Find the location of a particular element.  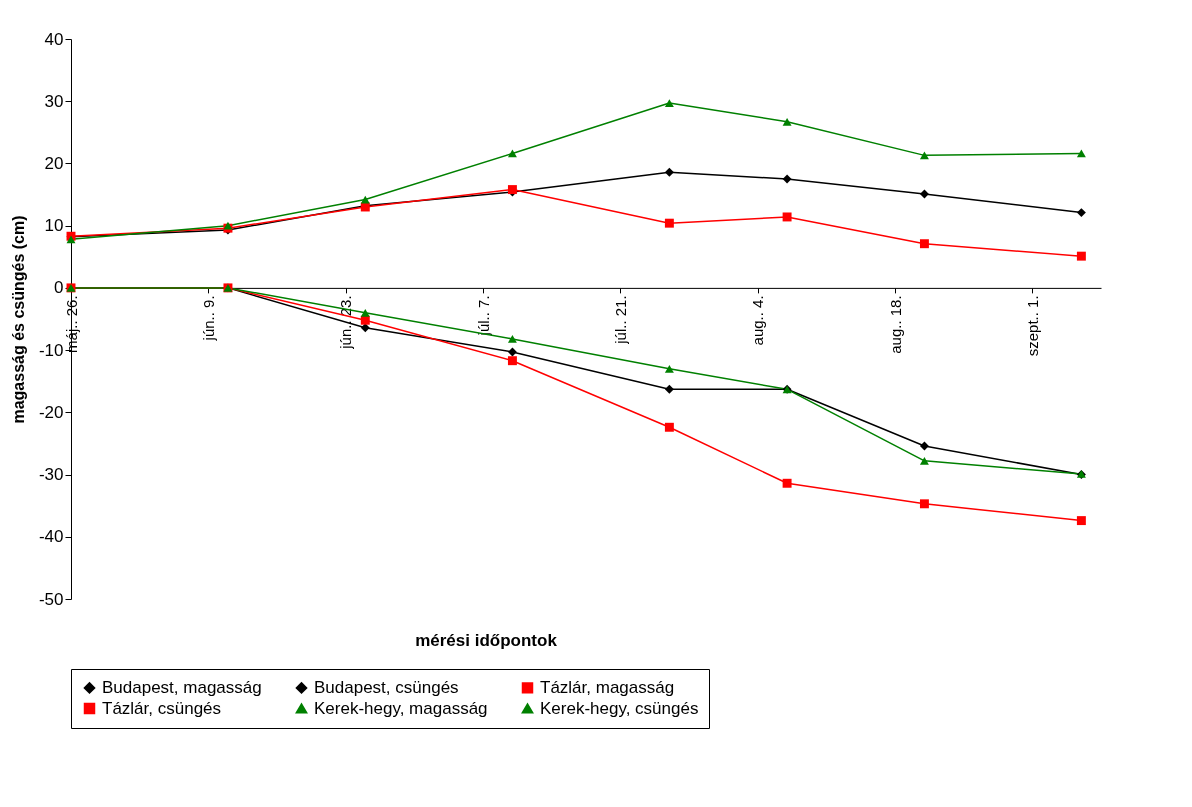

legend-label: Budapest, magasság is located at coordinates (182, 687).